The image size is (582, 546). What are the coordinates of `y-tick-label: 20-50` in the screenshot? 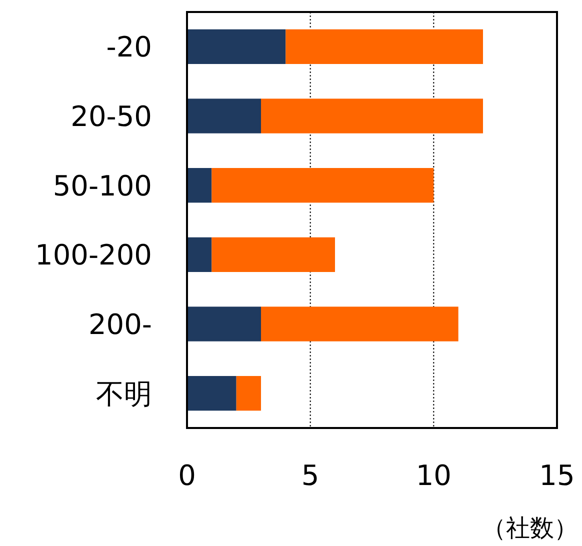 It's located at (111, 116).